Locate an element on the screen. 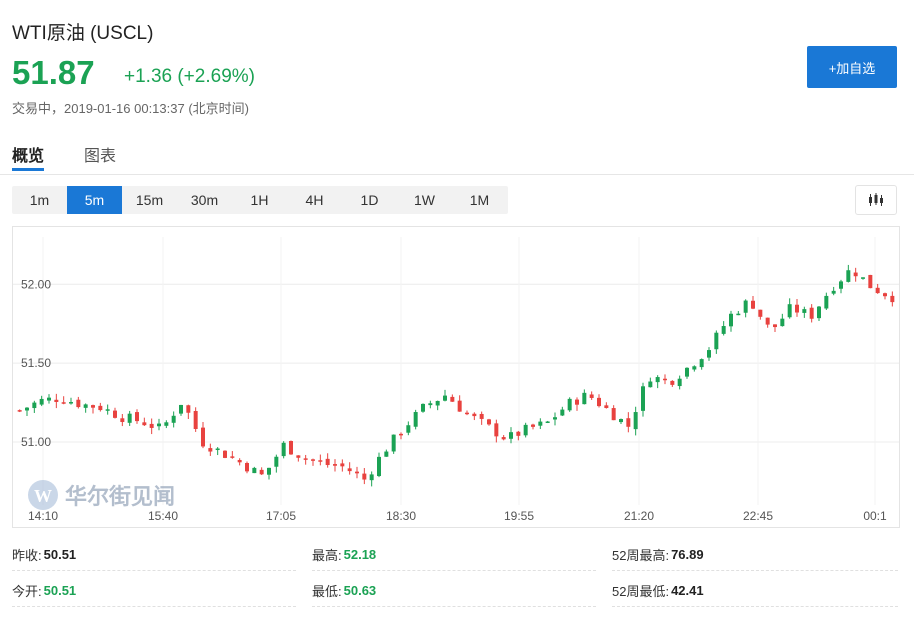 This screenshot has height=639, width=914. svg-text: W is located at coordinates (43, 496).